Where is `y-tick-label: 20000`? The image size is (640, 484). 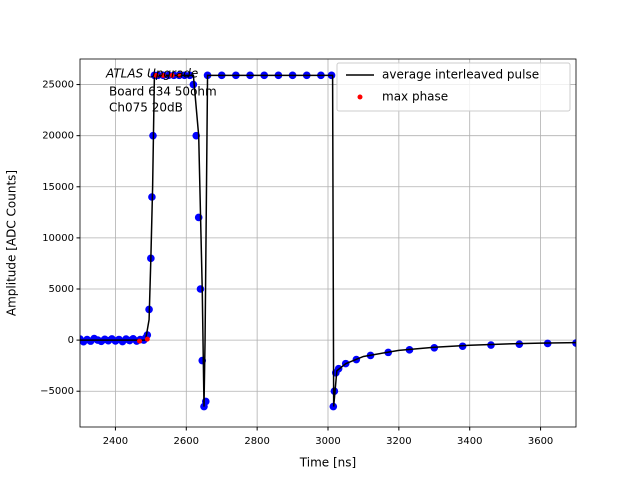 y-tick-label: 20000 is located at coordinates (58, 136).